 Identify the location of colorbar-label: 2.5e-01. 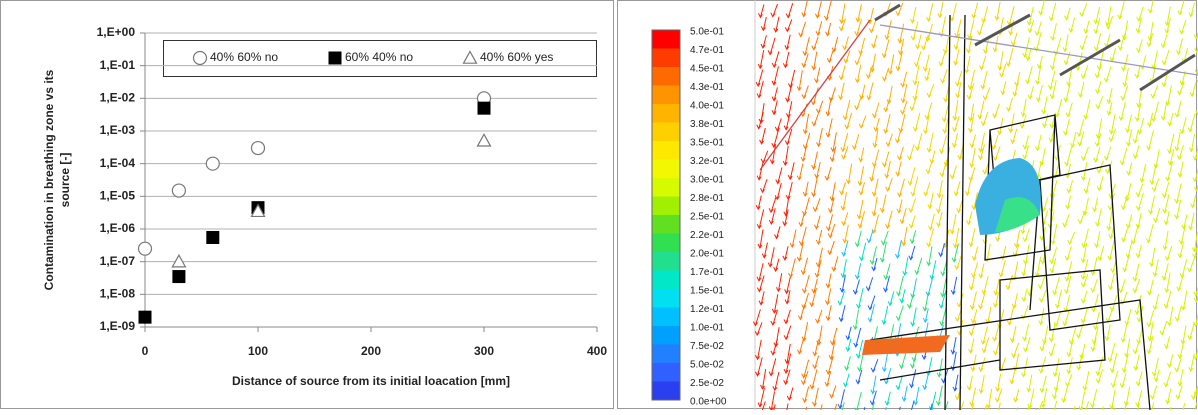
(707, 217).